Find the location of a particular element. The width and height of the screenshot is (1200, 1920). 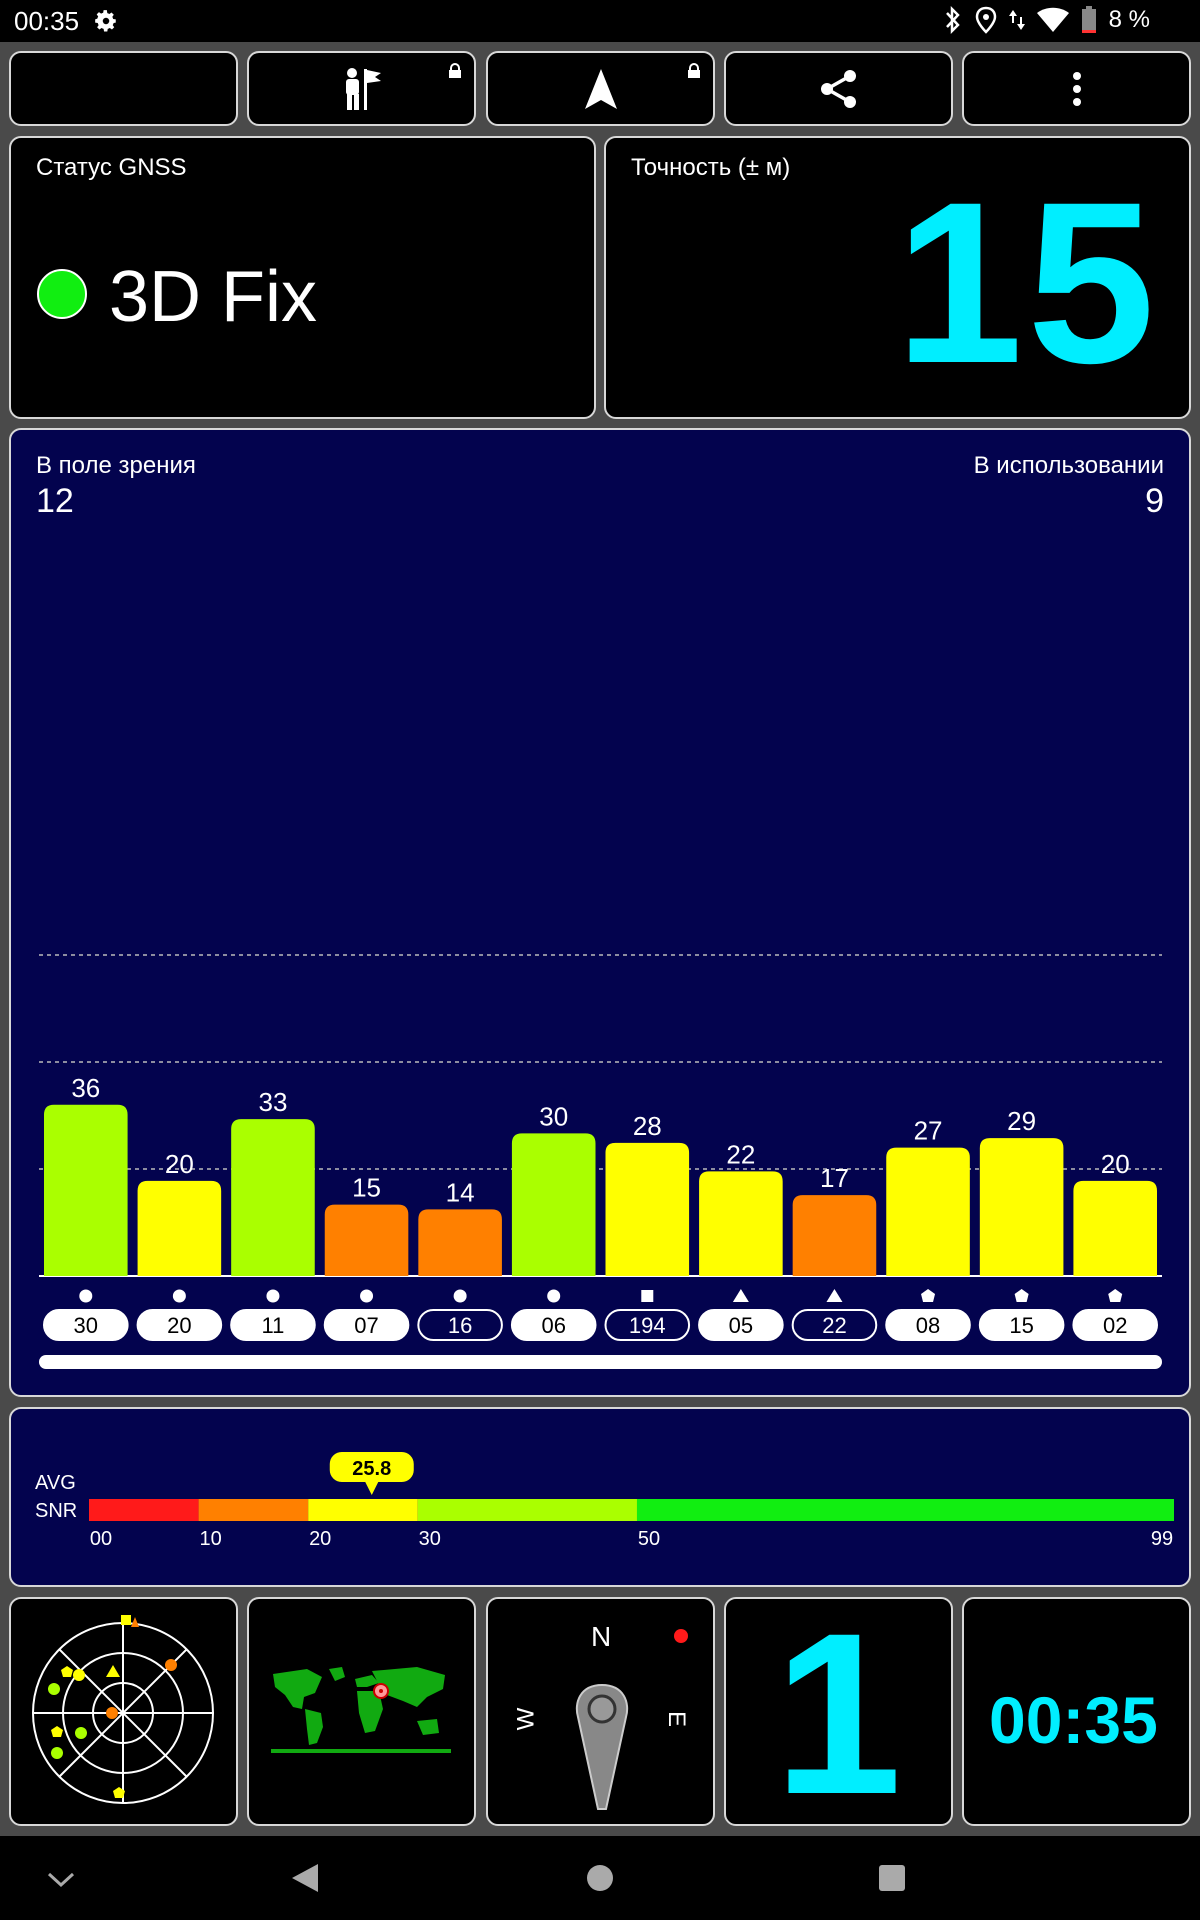

hiker-flag-icon is located at coordinates (363, 88).